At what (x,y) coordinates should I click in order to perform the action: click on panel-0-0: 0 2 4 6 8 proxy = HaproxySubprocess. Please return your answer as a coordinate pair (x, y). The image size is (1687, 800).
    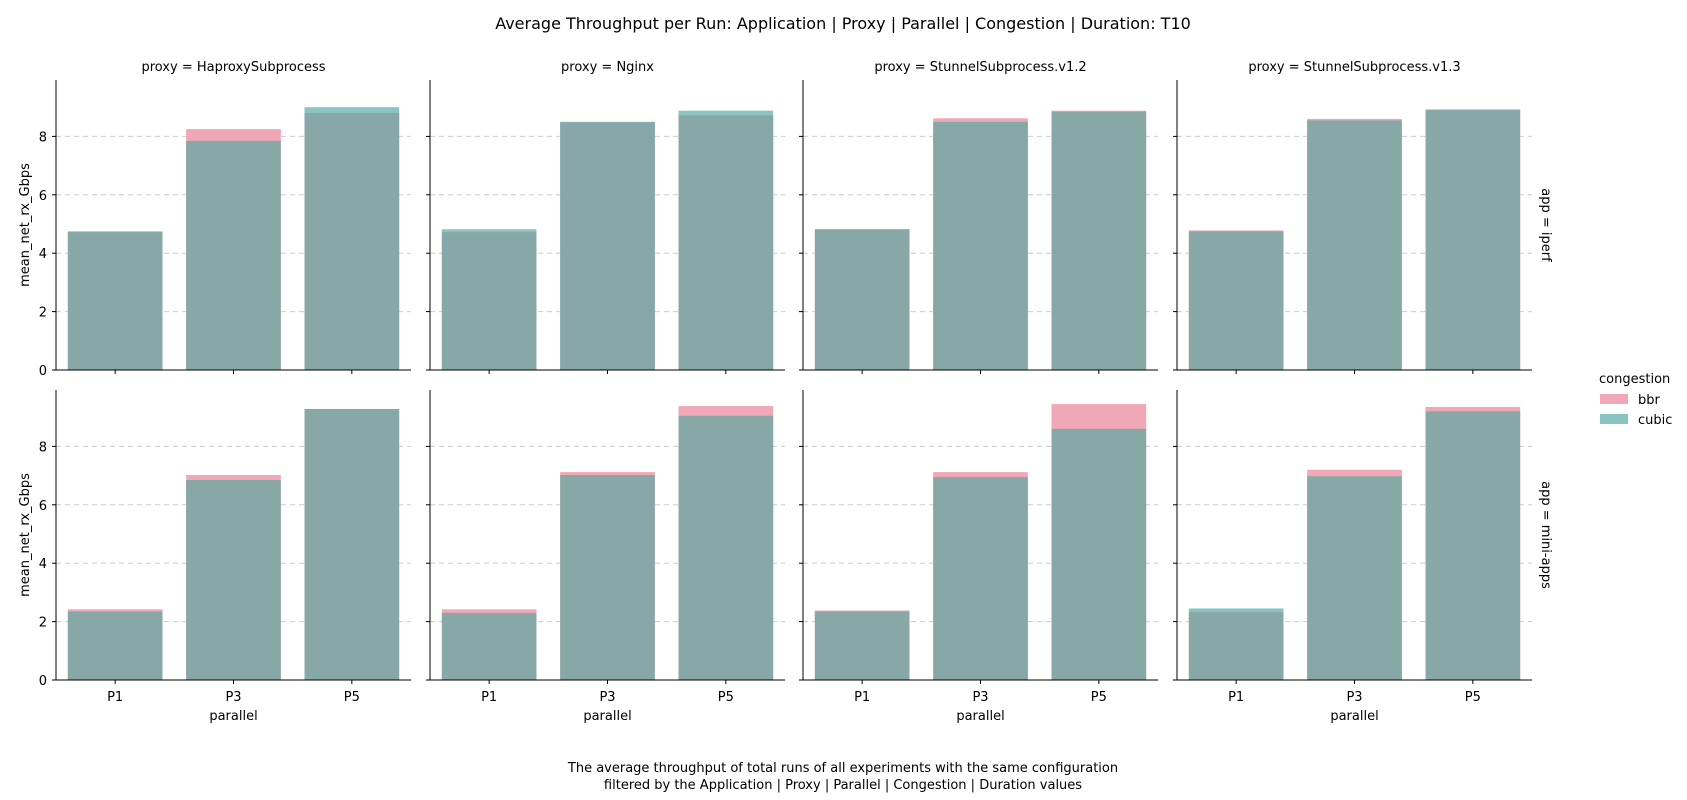
    Looking at the image, I should click on (225, 219).